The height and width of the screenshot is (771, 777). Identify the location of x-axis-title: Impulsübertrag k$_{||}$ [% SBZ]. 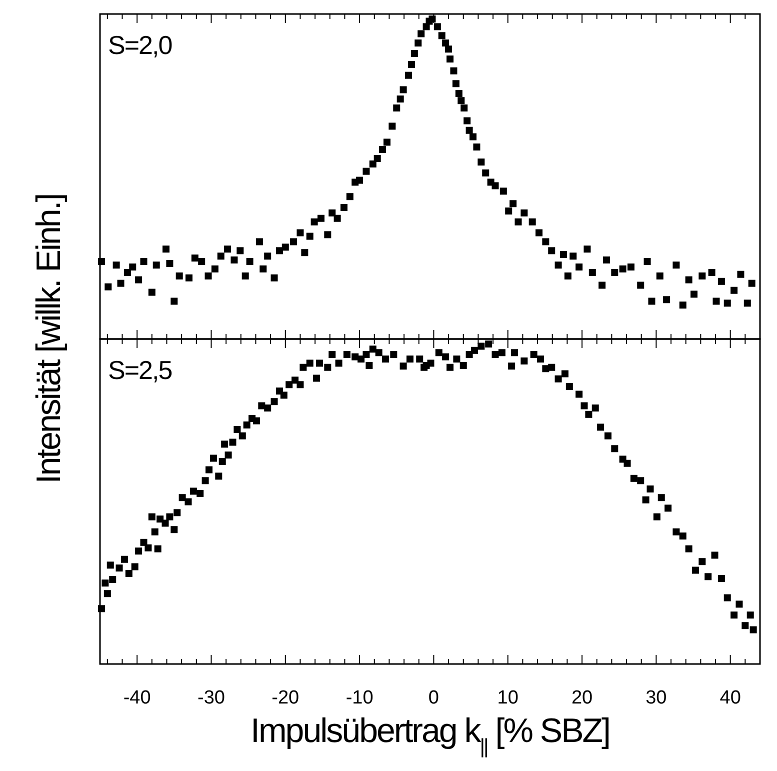
(430, 735).